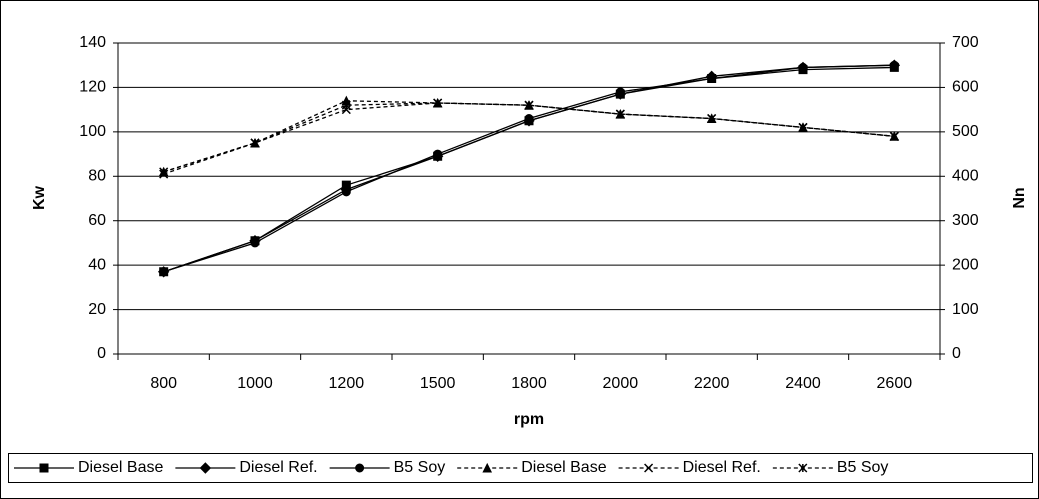  Describe the element at coordinates (529, 383) in the screenshot. I see `x-tick-label: 1800` at that location.